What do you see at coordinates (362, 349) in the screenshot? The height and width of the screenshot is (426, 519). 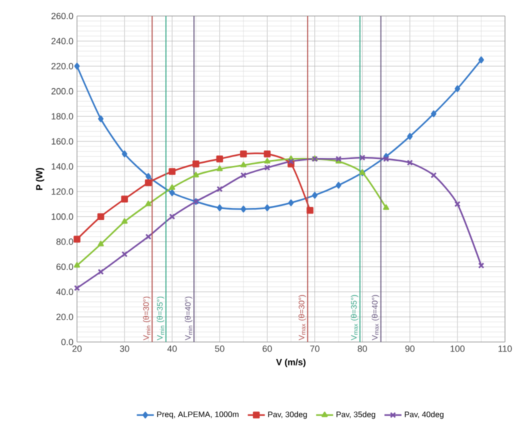 I see `x-tick-label: 80` at bounding box center [362, 349].